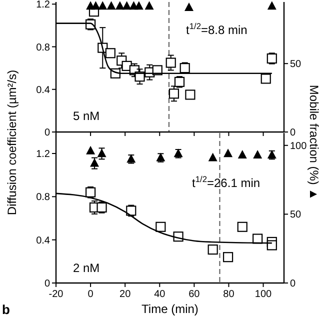 Image resolution: width=320 pixels, height=320 pixels. I want to click on y-axis-title: Diffusion coefficient (µm²/s), so click(12, 143).